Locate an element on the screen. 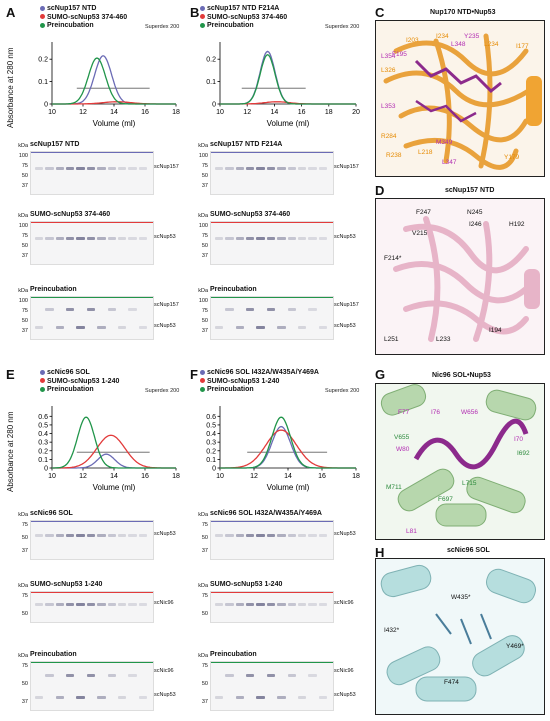 The image size is (550, 721). residue-label: L251 is located at coordinates (391, 339).